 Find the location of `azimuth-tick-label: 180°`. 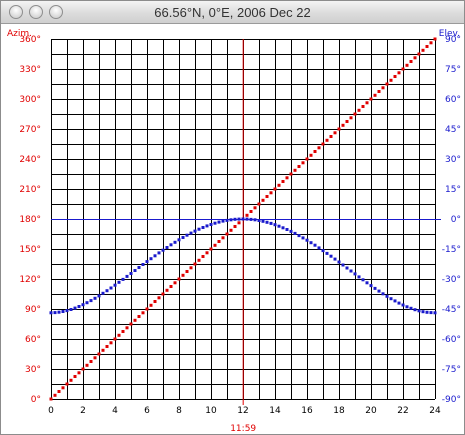

azimuth-tick-label: 180° is located at coordinates (30, 220).